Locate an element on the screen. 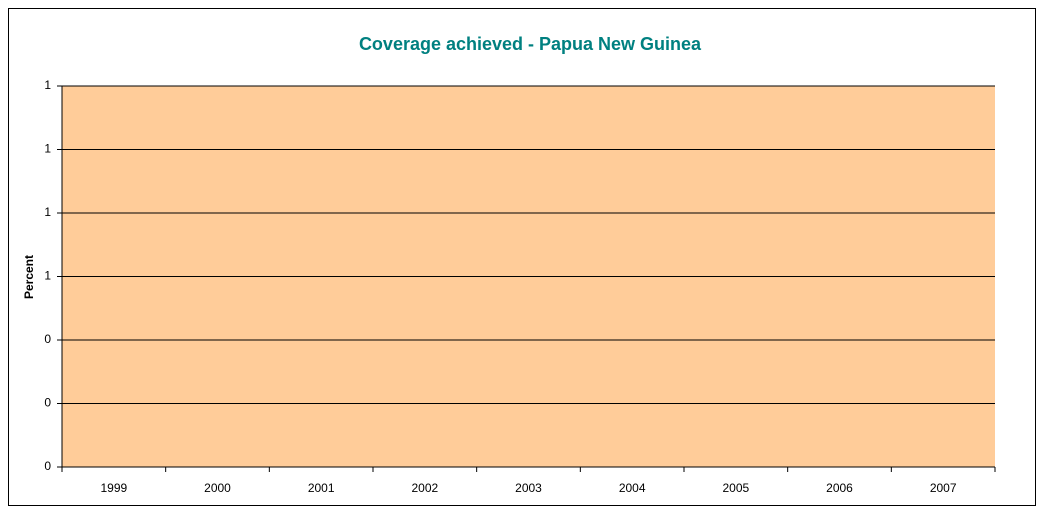  x-tick-label: 2006 is located at coordinates (839, 488).